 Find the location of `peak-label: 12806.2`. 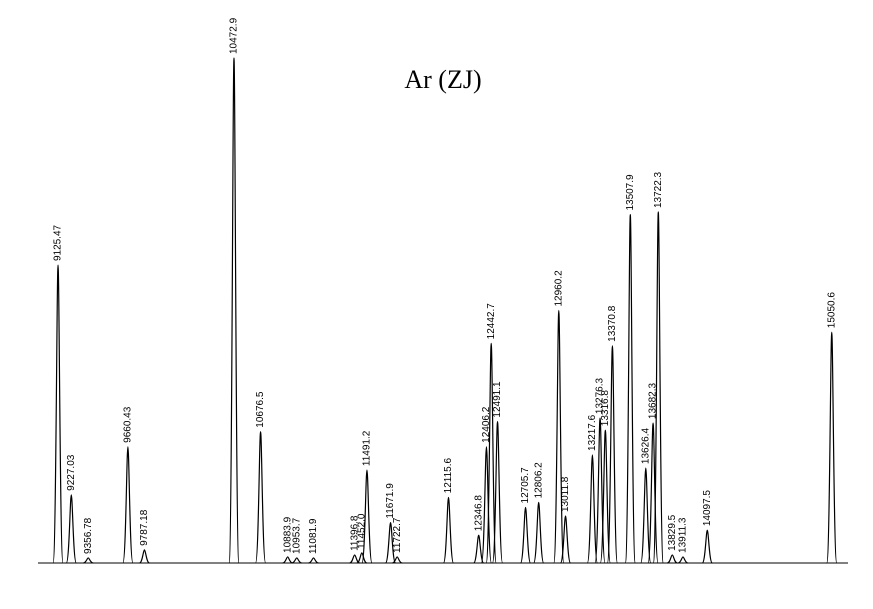

peak-label: 12806.2 is located at coordinates (538, 480).